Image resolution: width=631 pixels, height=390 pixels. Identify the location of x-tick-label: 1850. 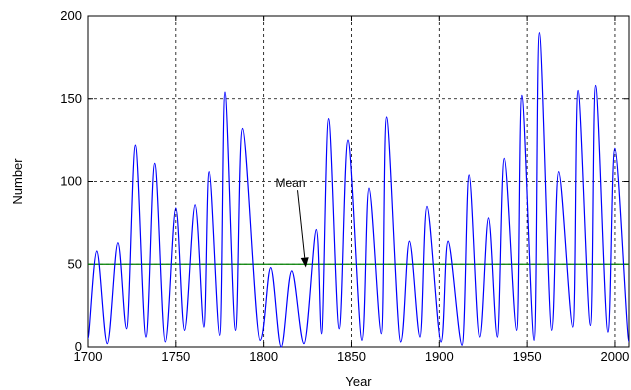
(351, 356).